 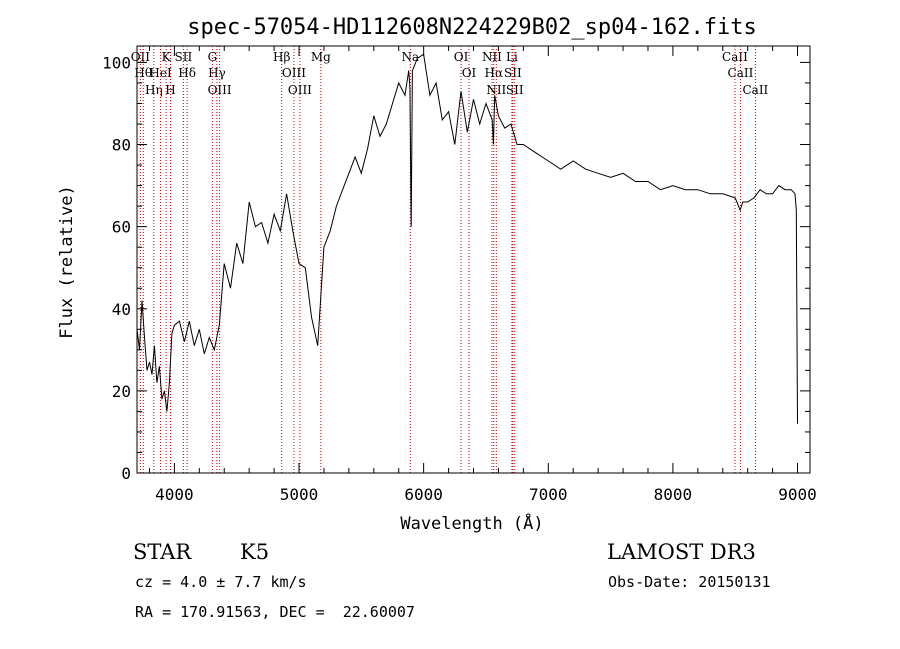 I want to click on line-marker-label: Hβ, so click(x=281, y=57).